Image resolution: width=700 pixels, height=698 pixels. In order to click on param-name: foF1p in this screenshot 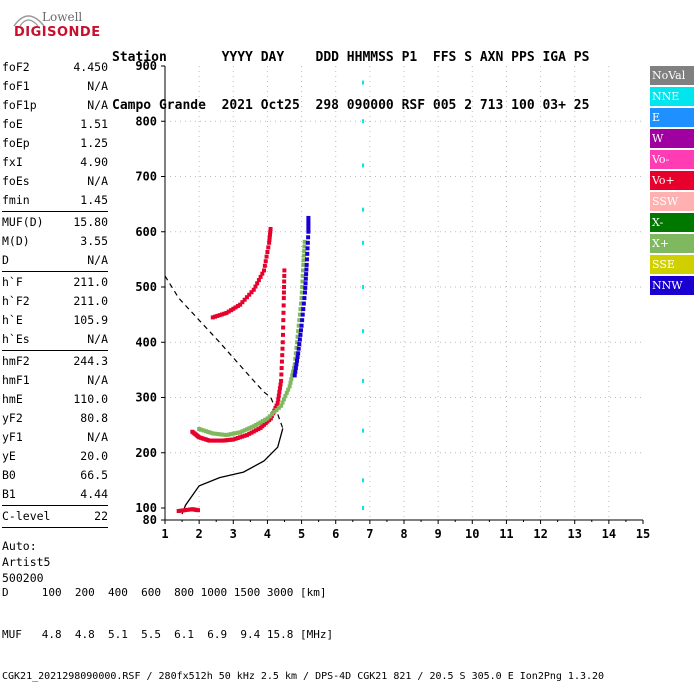, I will do `click(19, 105)`.